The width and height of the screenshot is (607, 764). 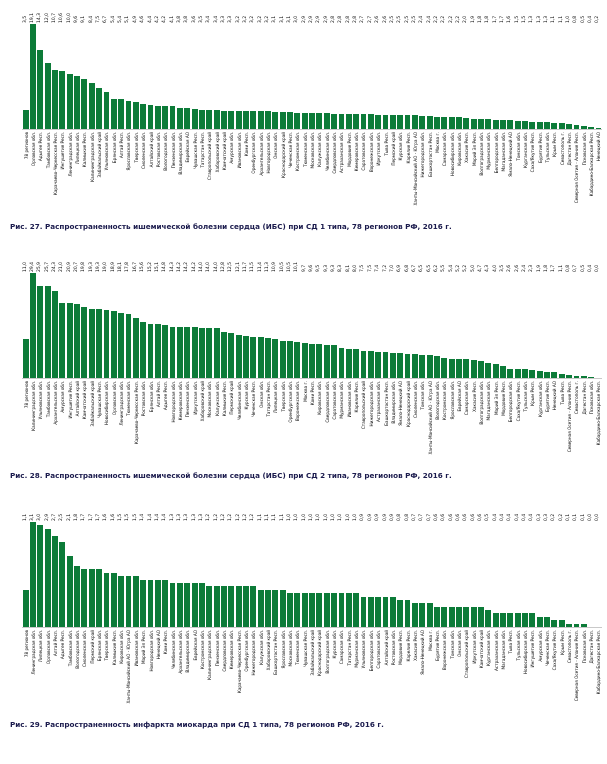 I want to click on bar-category-label: Ингушетия Респ., so click(x=63, y=151).